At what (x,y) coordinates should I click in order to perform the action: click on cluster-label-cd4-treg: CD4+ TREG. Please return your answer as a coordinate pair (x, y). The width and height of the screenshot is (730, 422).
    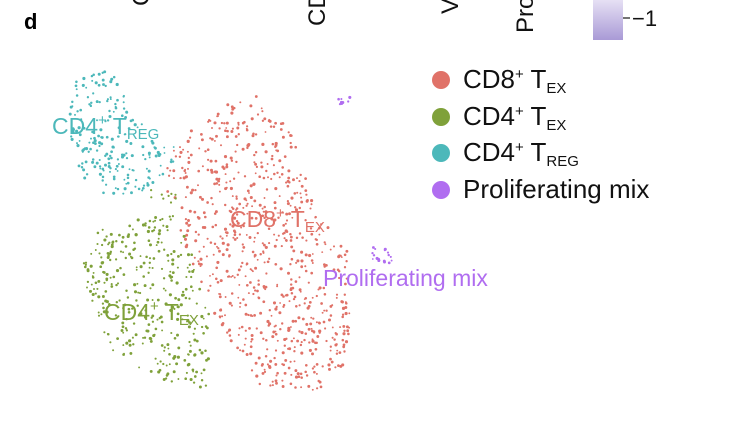
    Looking at the image, I should click on (105, 127).